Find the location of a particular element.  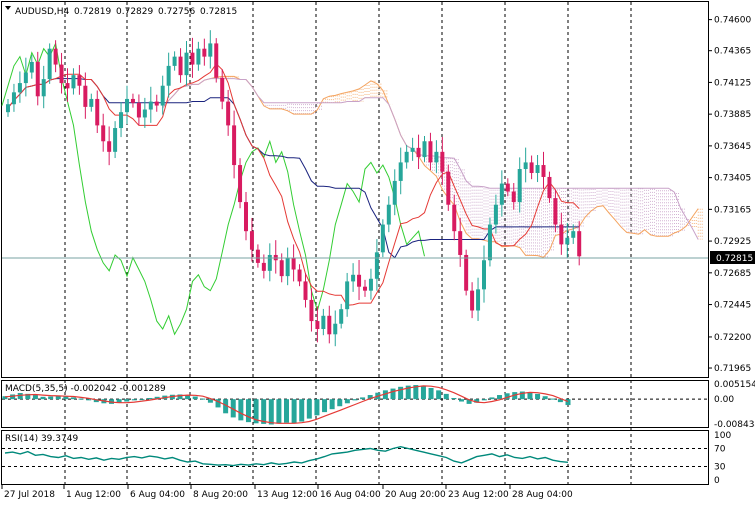

macd-pane-frame is located at coordinates (355, 404).